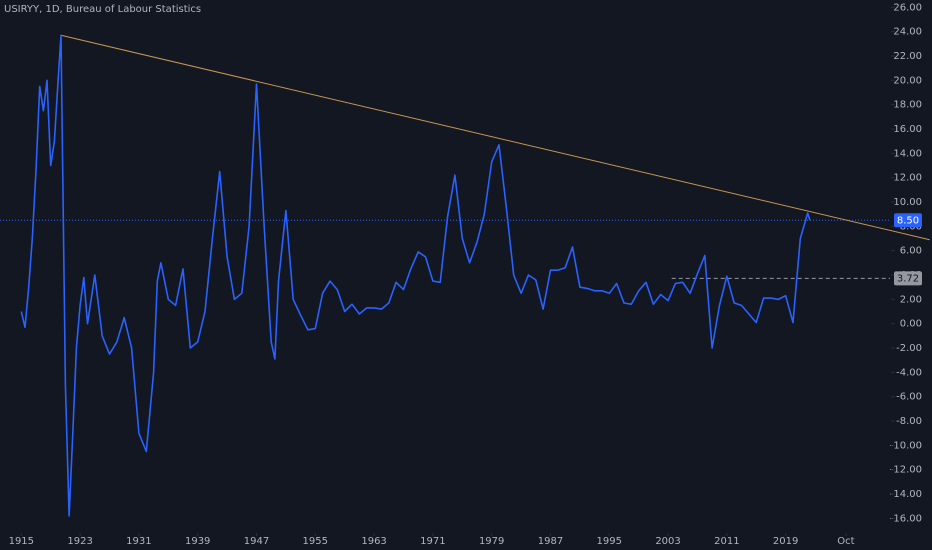 The image size is (932, 550). Describe the element at coordinates (907, 32) in the screenshot. I see `y-tick-label: 24.00` at that location.